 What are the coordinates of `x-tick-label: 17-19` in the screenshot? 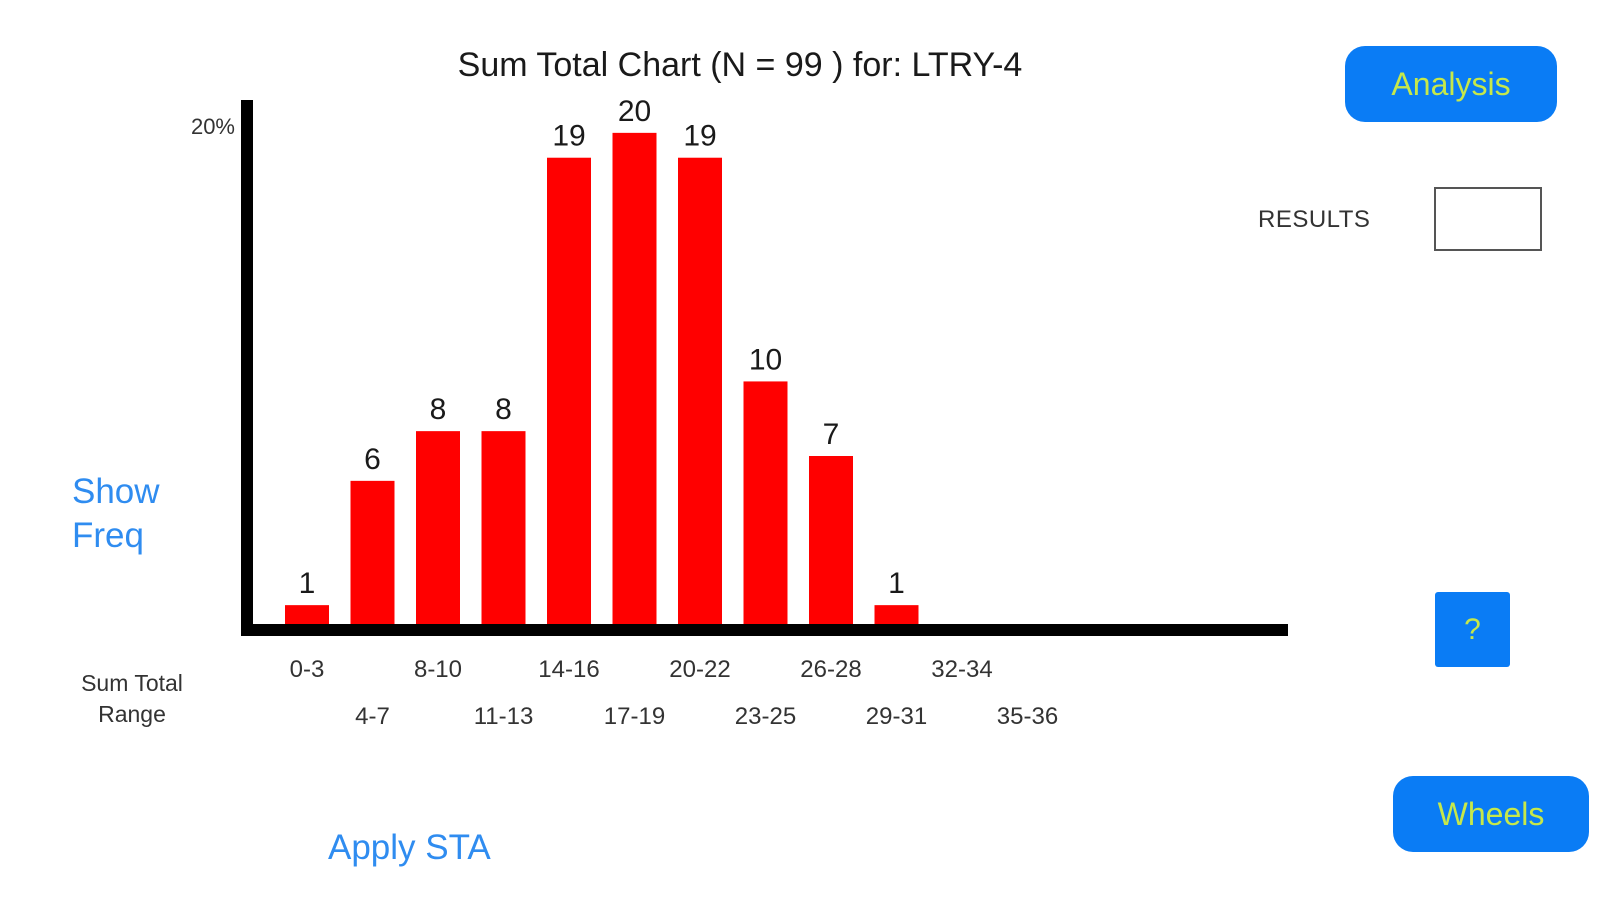 It's located at (634, 716).